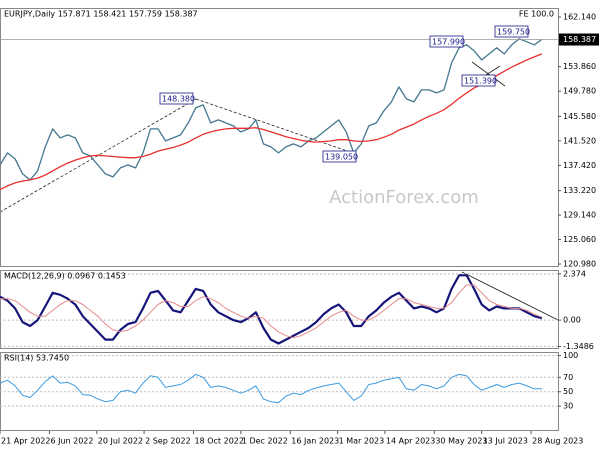  I want to click on y-tick-label: 162.140, so click(579, 17).